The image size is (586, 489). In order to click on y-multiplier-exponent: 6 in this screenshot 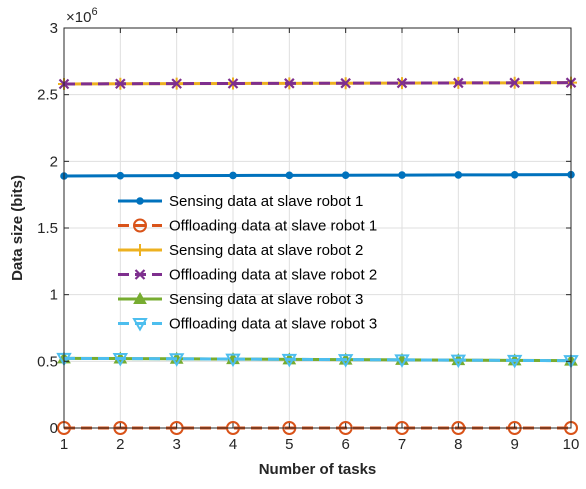, I will do `click(94, 12)`.